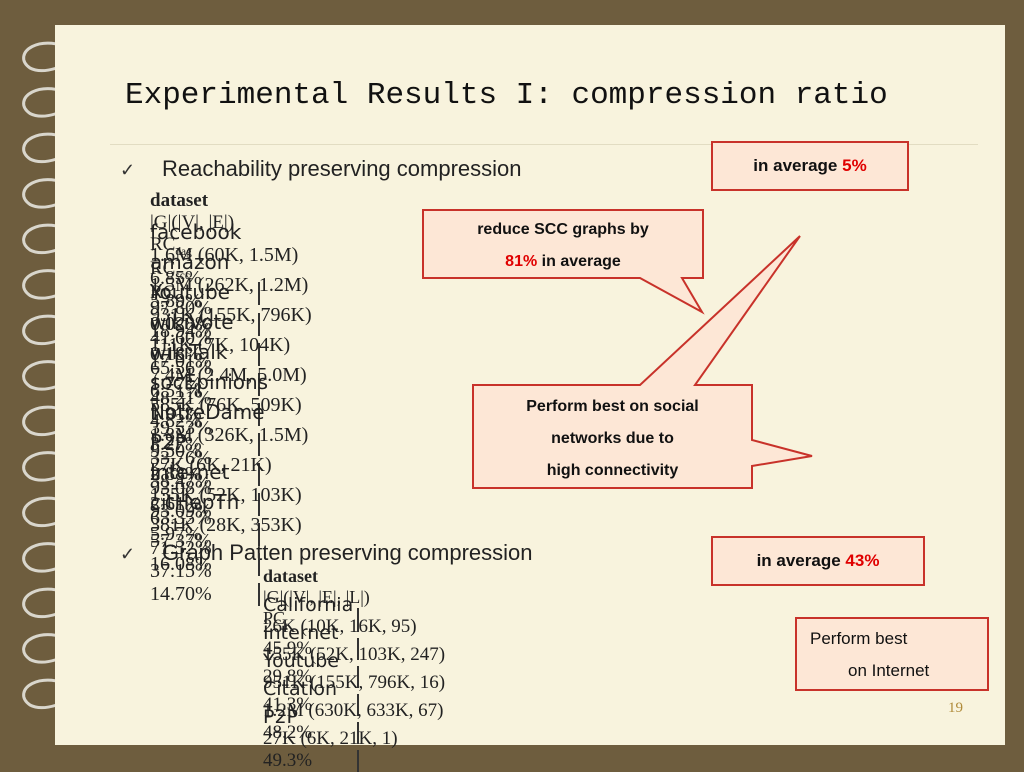 This screenshot has height=772, width=1024. Describe the element at coordinates (181, 518) in the screenshot. I see `table-cell: 63.35%` at that location.